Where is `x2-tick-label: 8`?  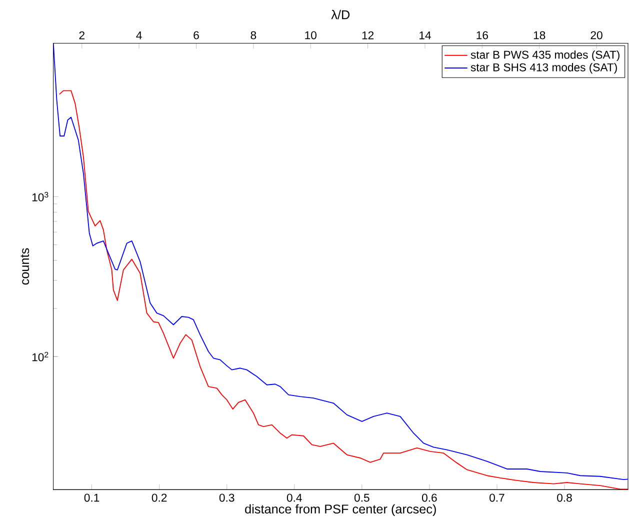
x2-tick-label: 8 is located at coordinates (253, 35).